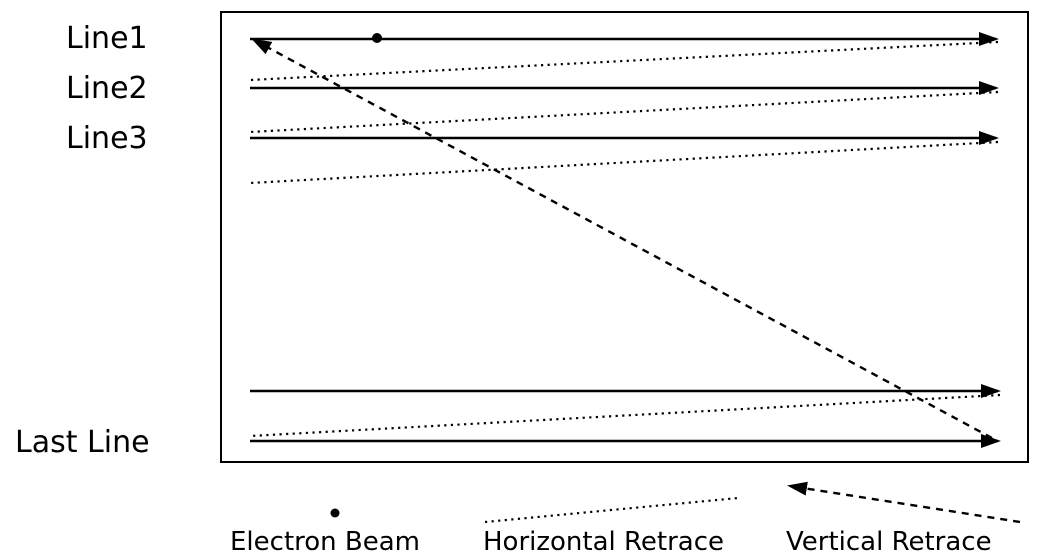 This screenshot has width=1039, height=557. What do you see at coordinates (335, 513) in the screenshot?
I see `legend-electron-beam-dot` at bounding box center [335, 513].